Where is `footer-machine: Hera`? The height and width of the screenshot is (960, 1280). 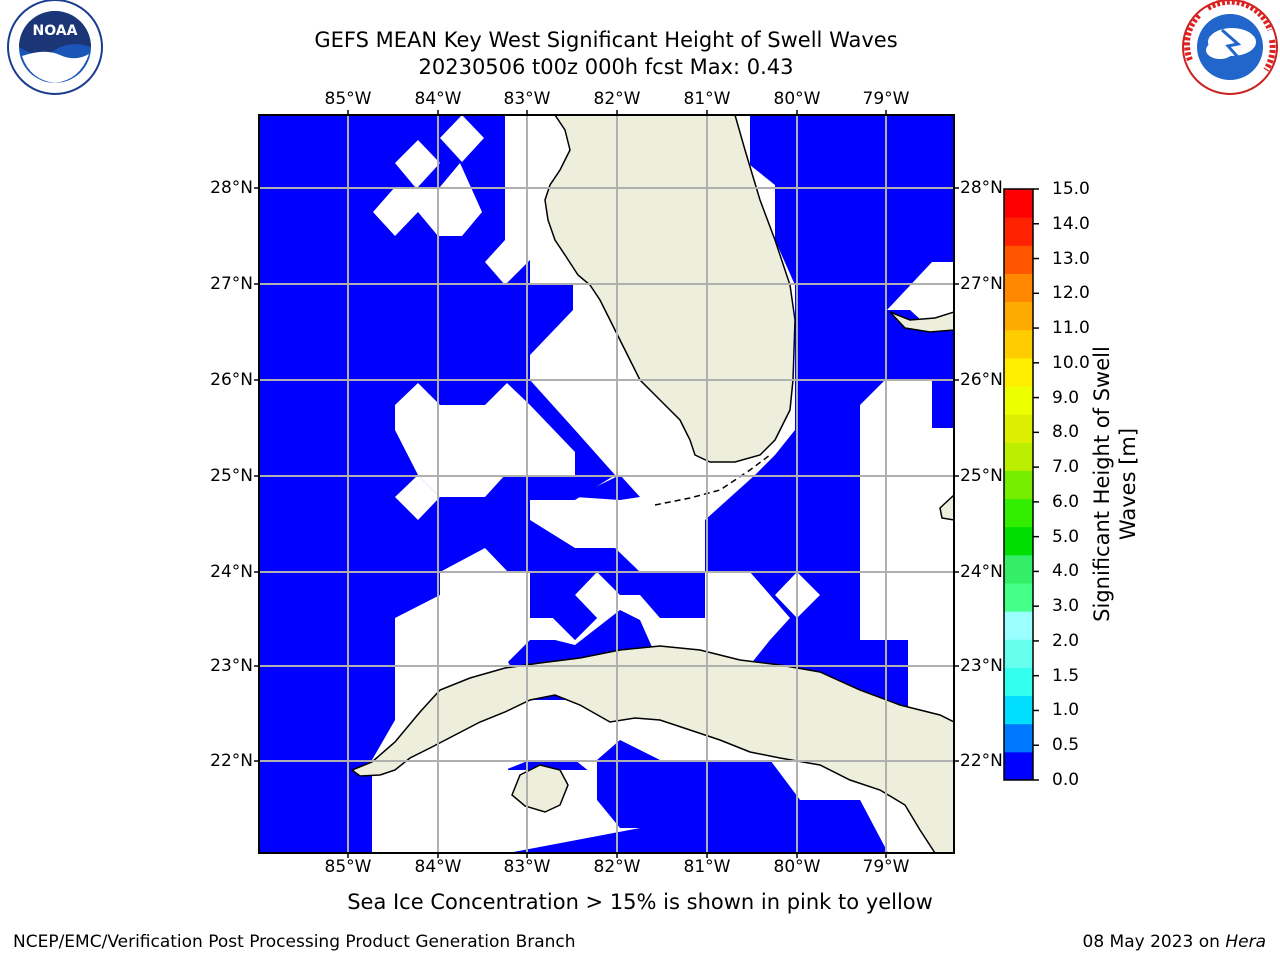
footer-machine: Hera is located at coordinates (1245, 942).